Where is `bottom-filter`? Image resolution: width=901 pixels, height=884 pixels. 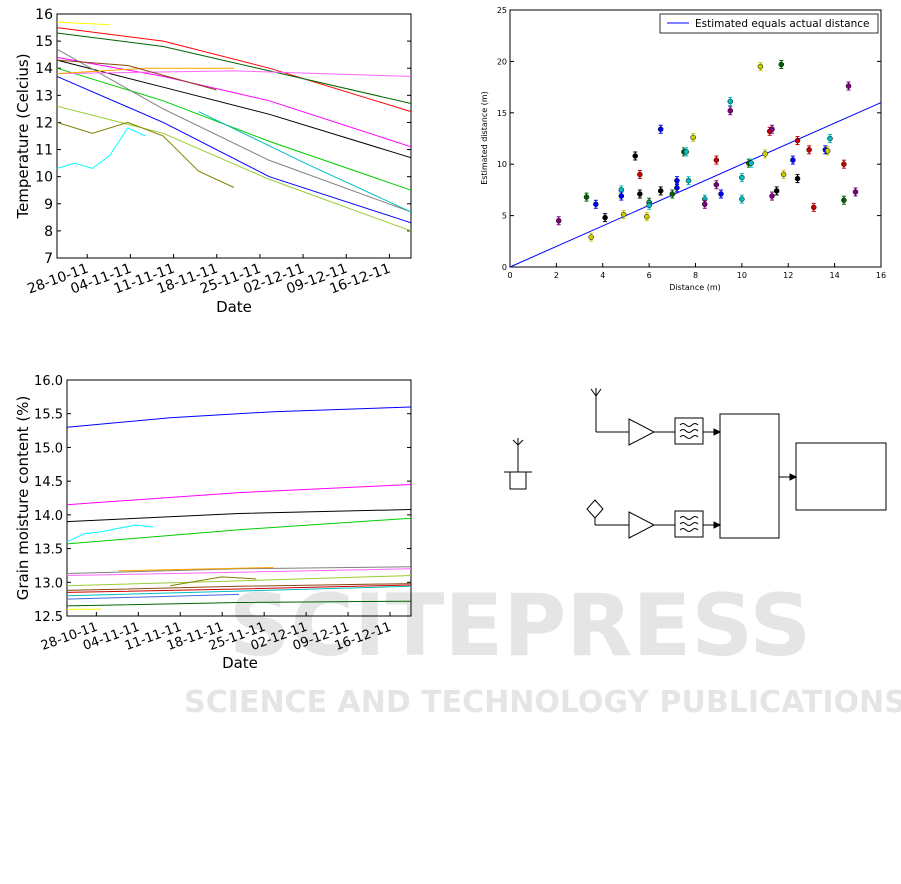 bottom-filter is located at coordinates (689, 524).